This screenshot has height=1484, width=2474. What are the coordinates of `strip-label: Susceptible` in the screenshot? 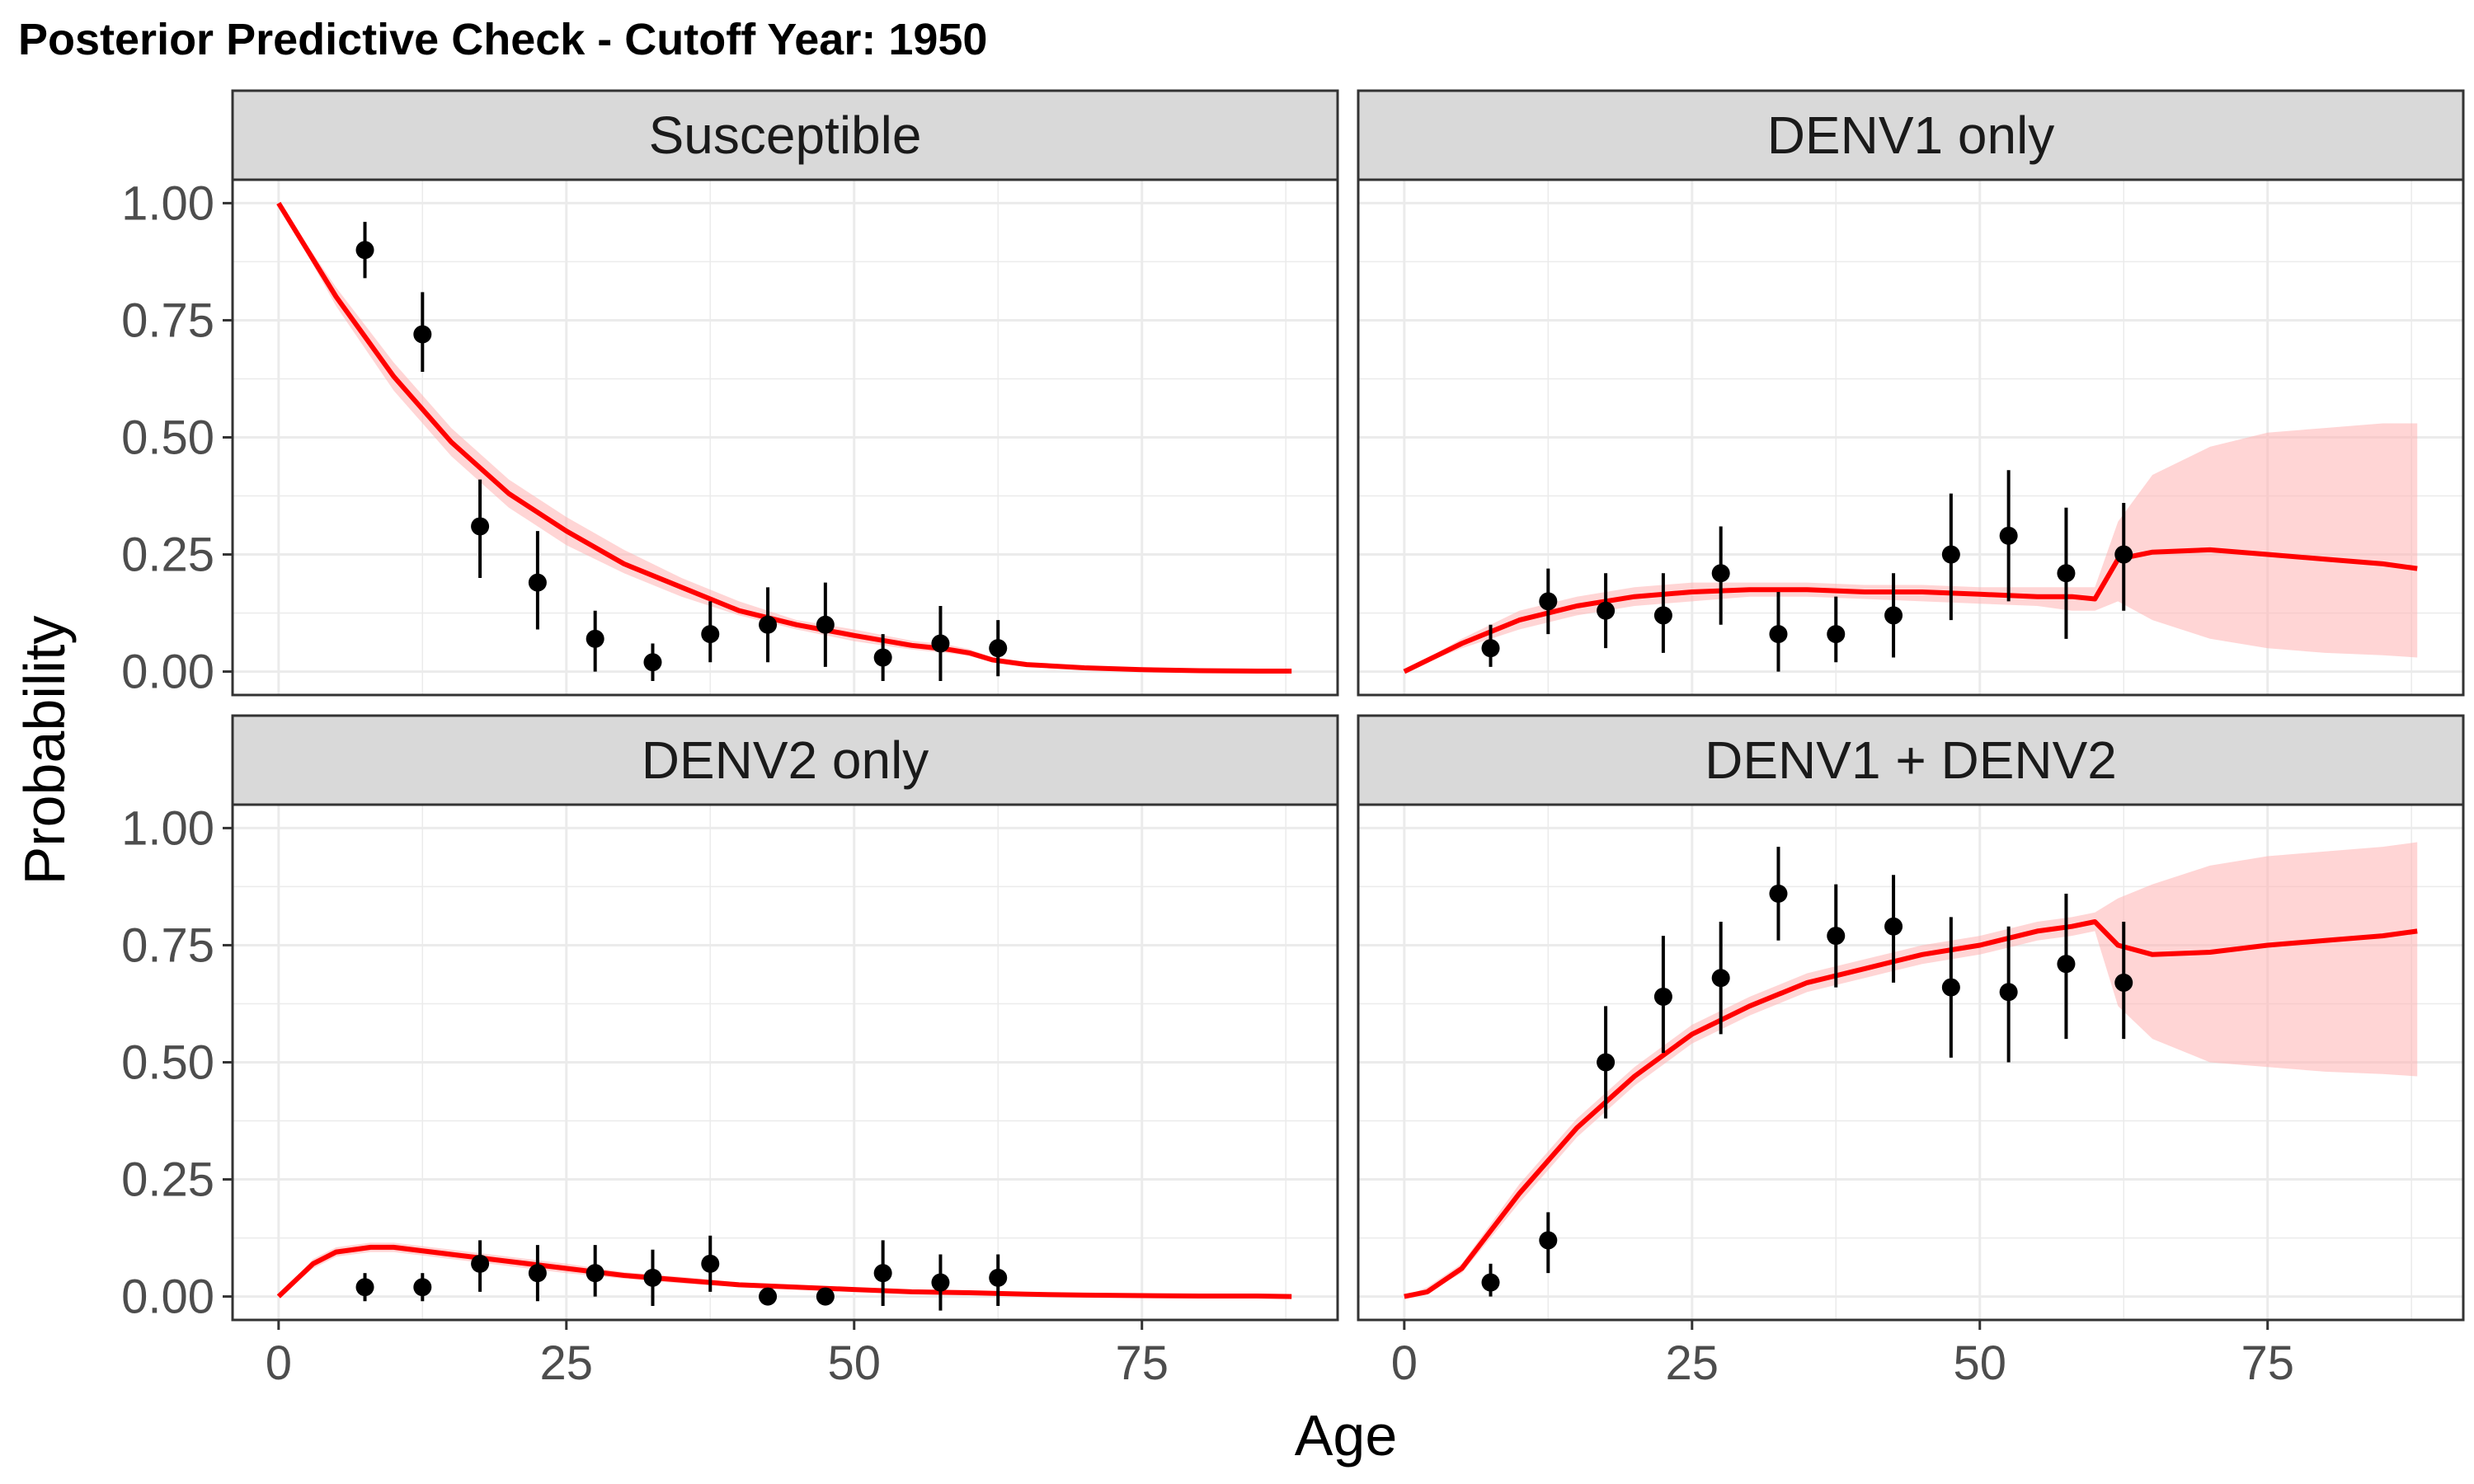 It's located at (785, 135).